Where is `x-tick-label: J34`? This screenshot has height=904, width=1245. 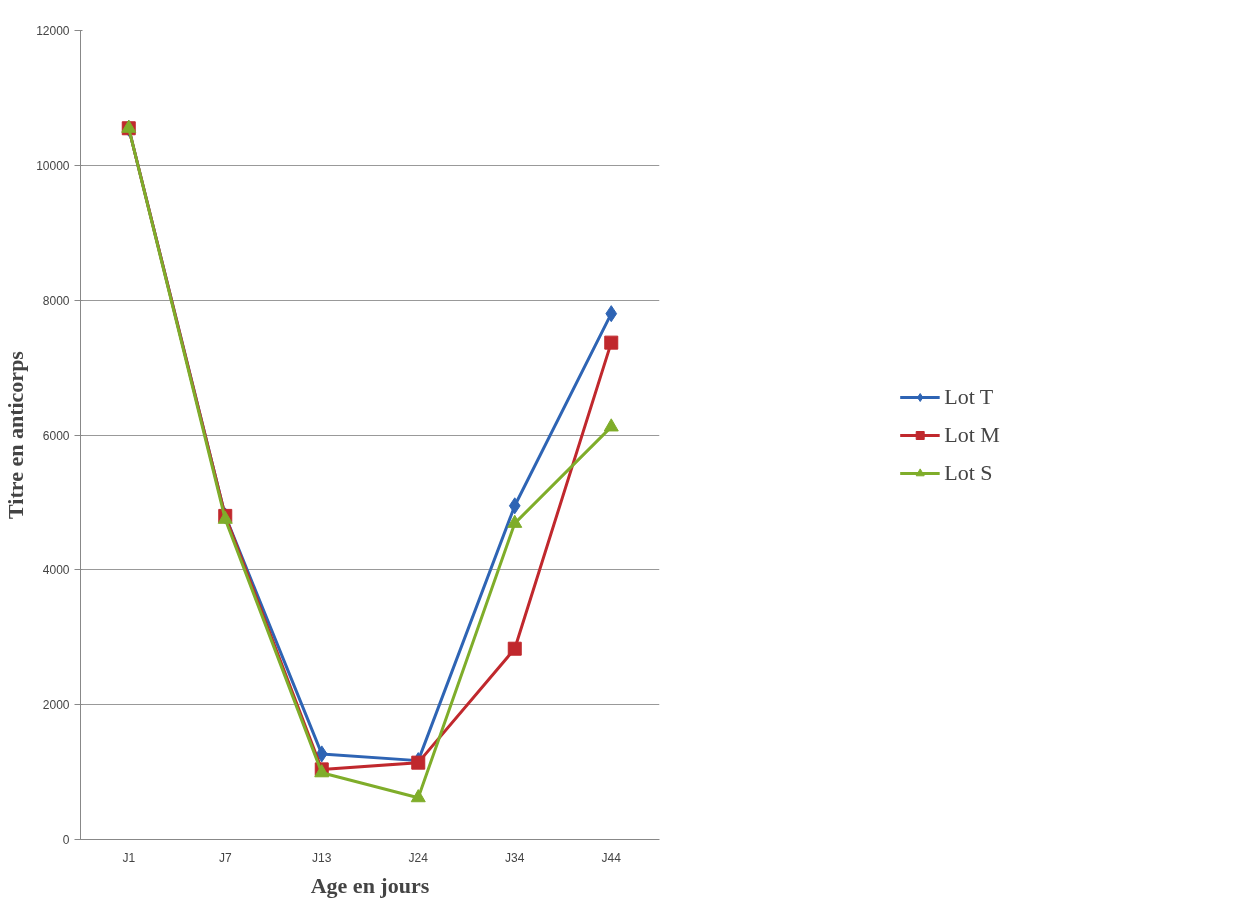
x-tick-label: J34 is located at coordinates (515, 857).